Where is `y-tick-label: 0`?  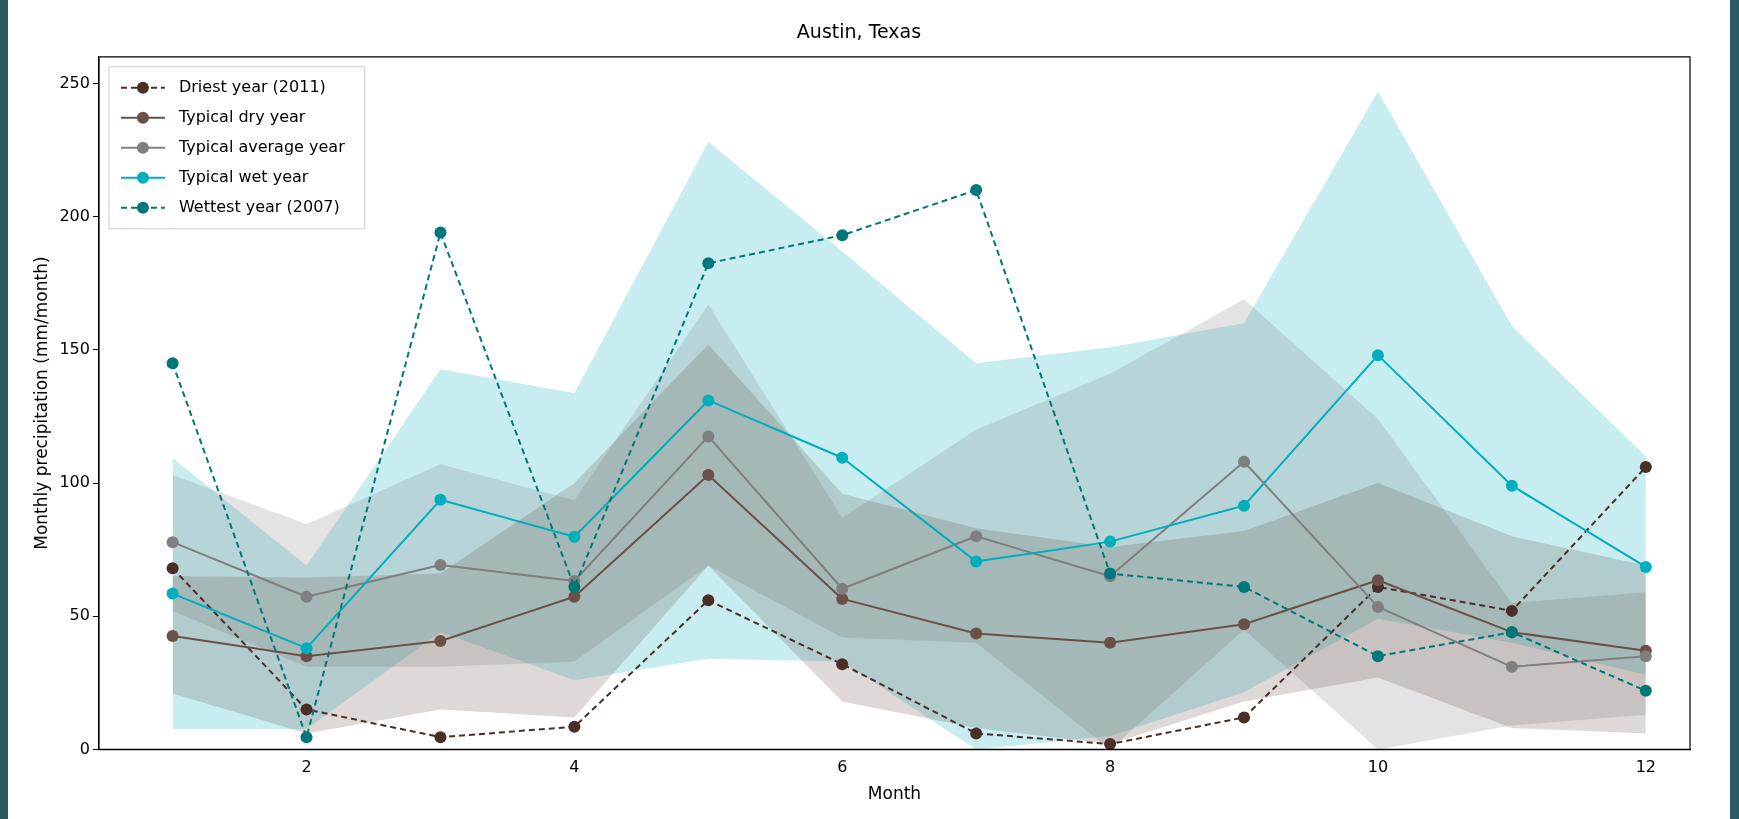
y-tick-label: 0 is located at coordinates (84, 748).